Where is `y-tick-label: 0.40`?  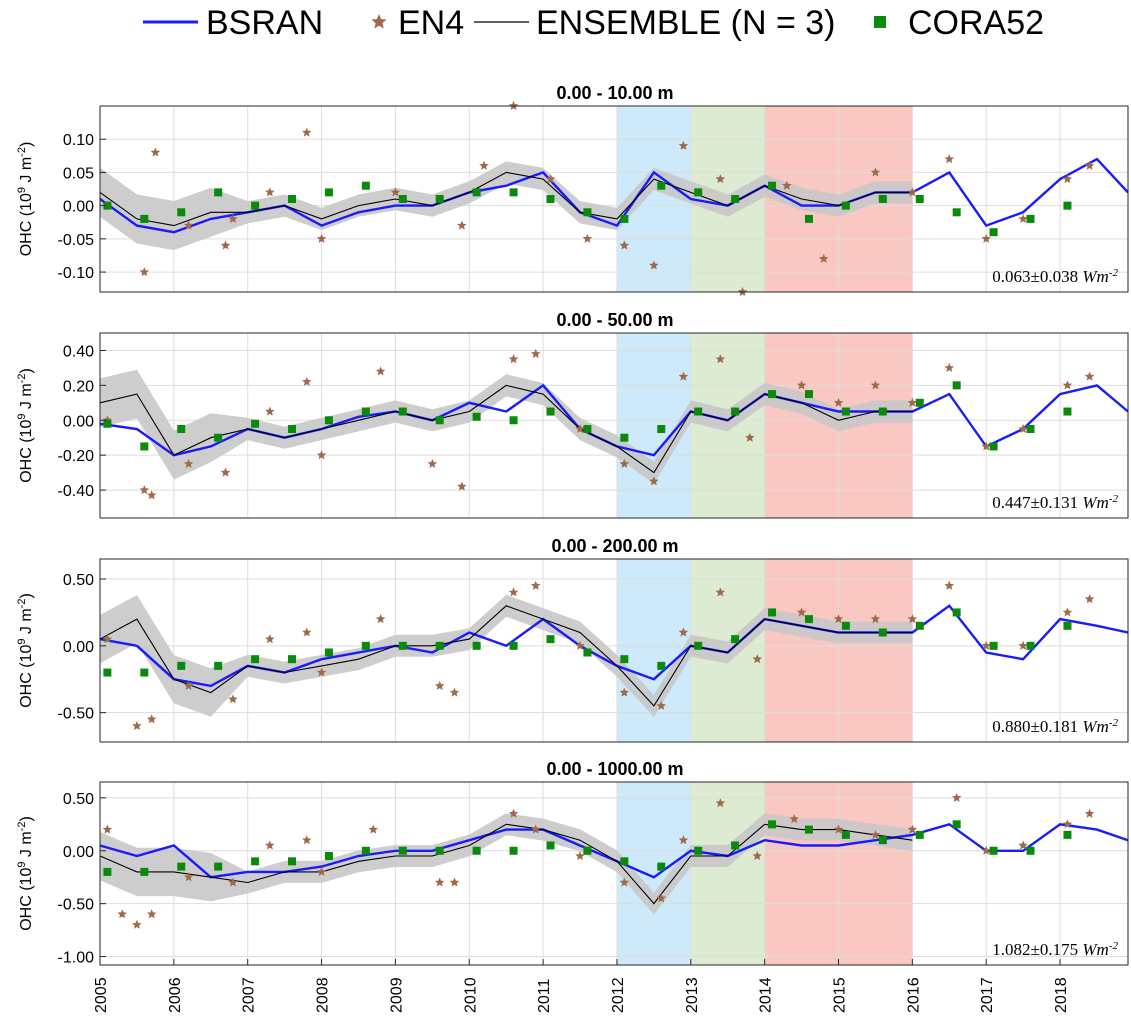 y-tick-label: 0.40 is located at coordinates (78, 351).